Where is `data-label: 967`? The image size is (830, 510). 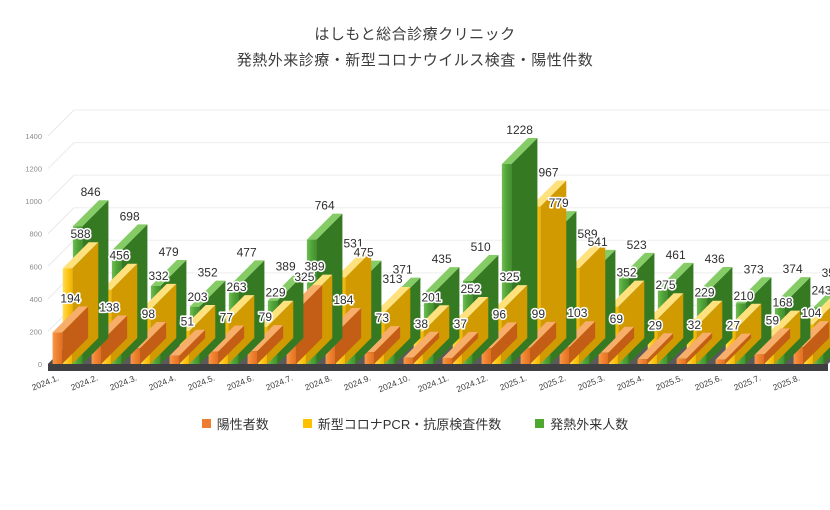 data-label: 967 is located at coordinates (548, 173).